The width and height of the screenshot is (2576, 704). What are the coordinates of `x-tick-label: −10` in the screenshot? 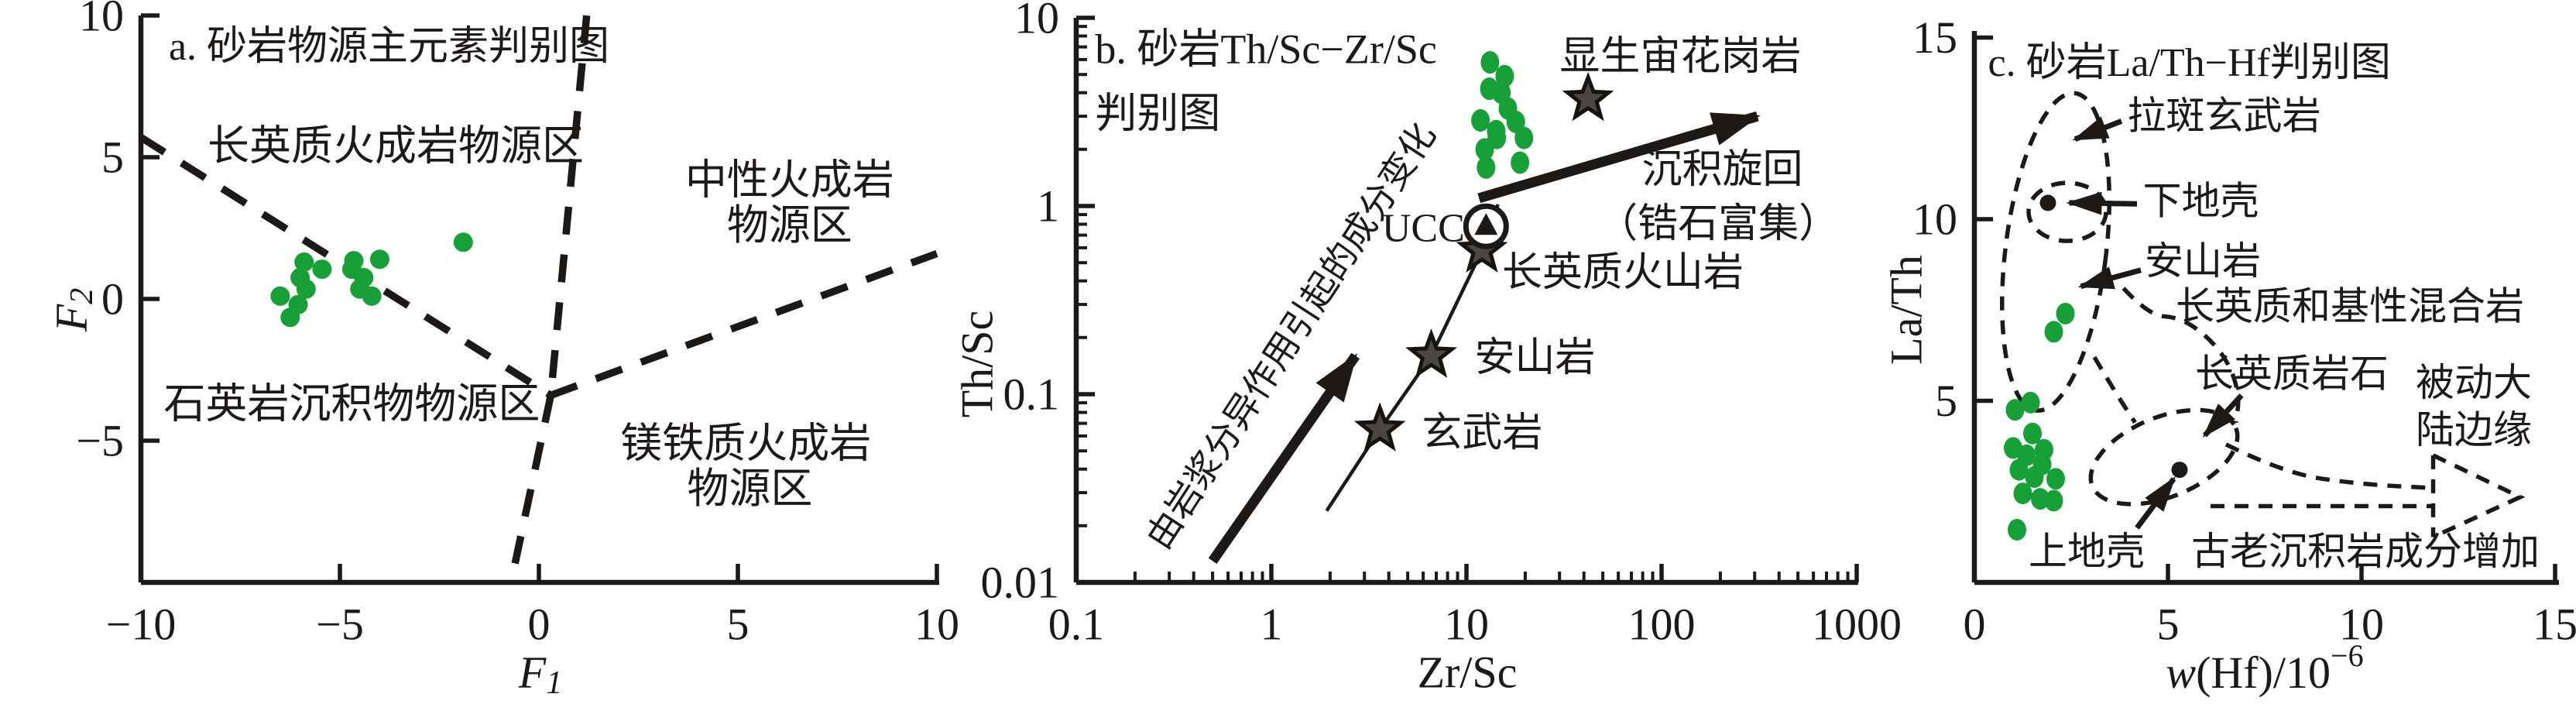 It's located at (141, 624).